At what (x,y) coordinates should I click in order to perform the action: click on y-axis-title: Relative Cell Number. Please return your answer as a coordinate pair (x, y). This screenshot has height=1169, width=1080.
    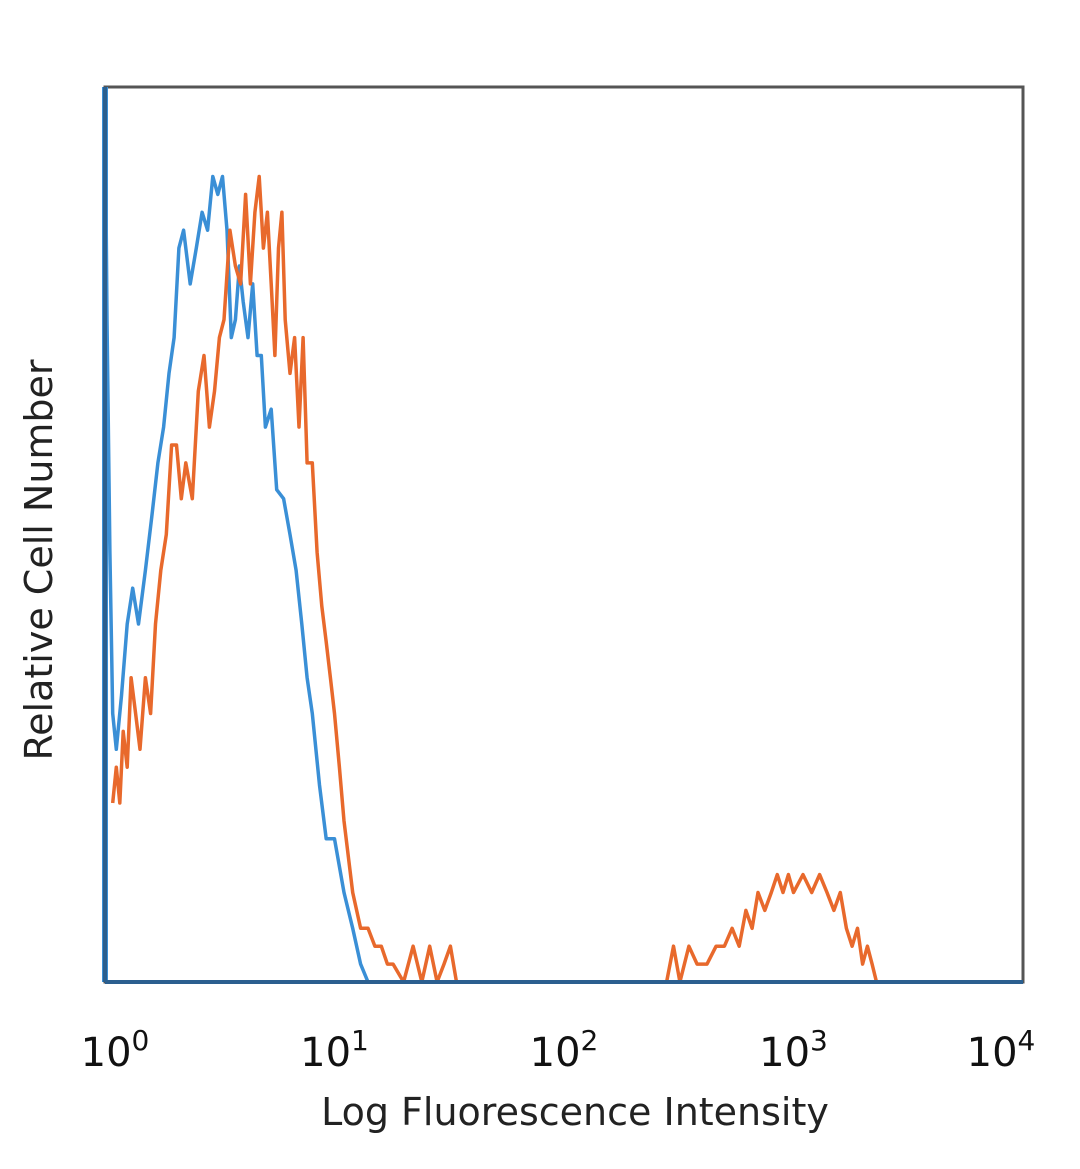
    Looking at the image, I should click on (39, 559).